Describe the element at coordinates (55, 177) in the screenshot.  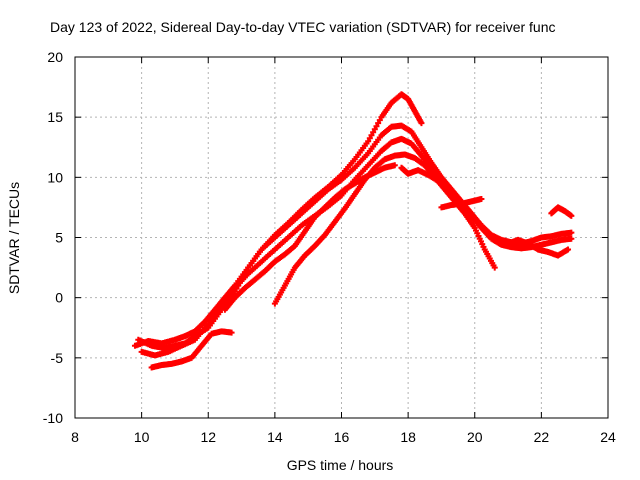
I see `y-tick-label: 10` at that location.